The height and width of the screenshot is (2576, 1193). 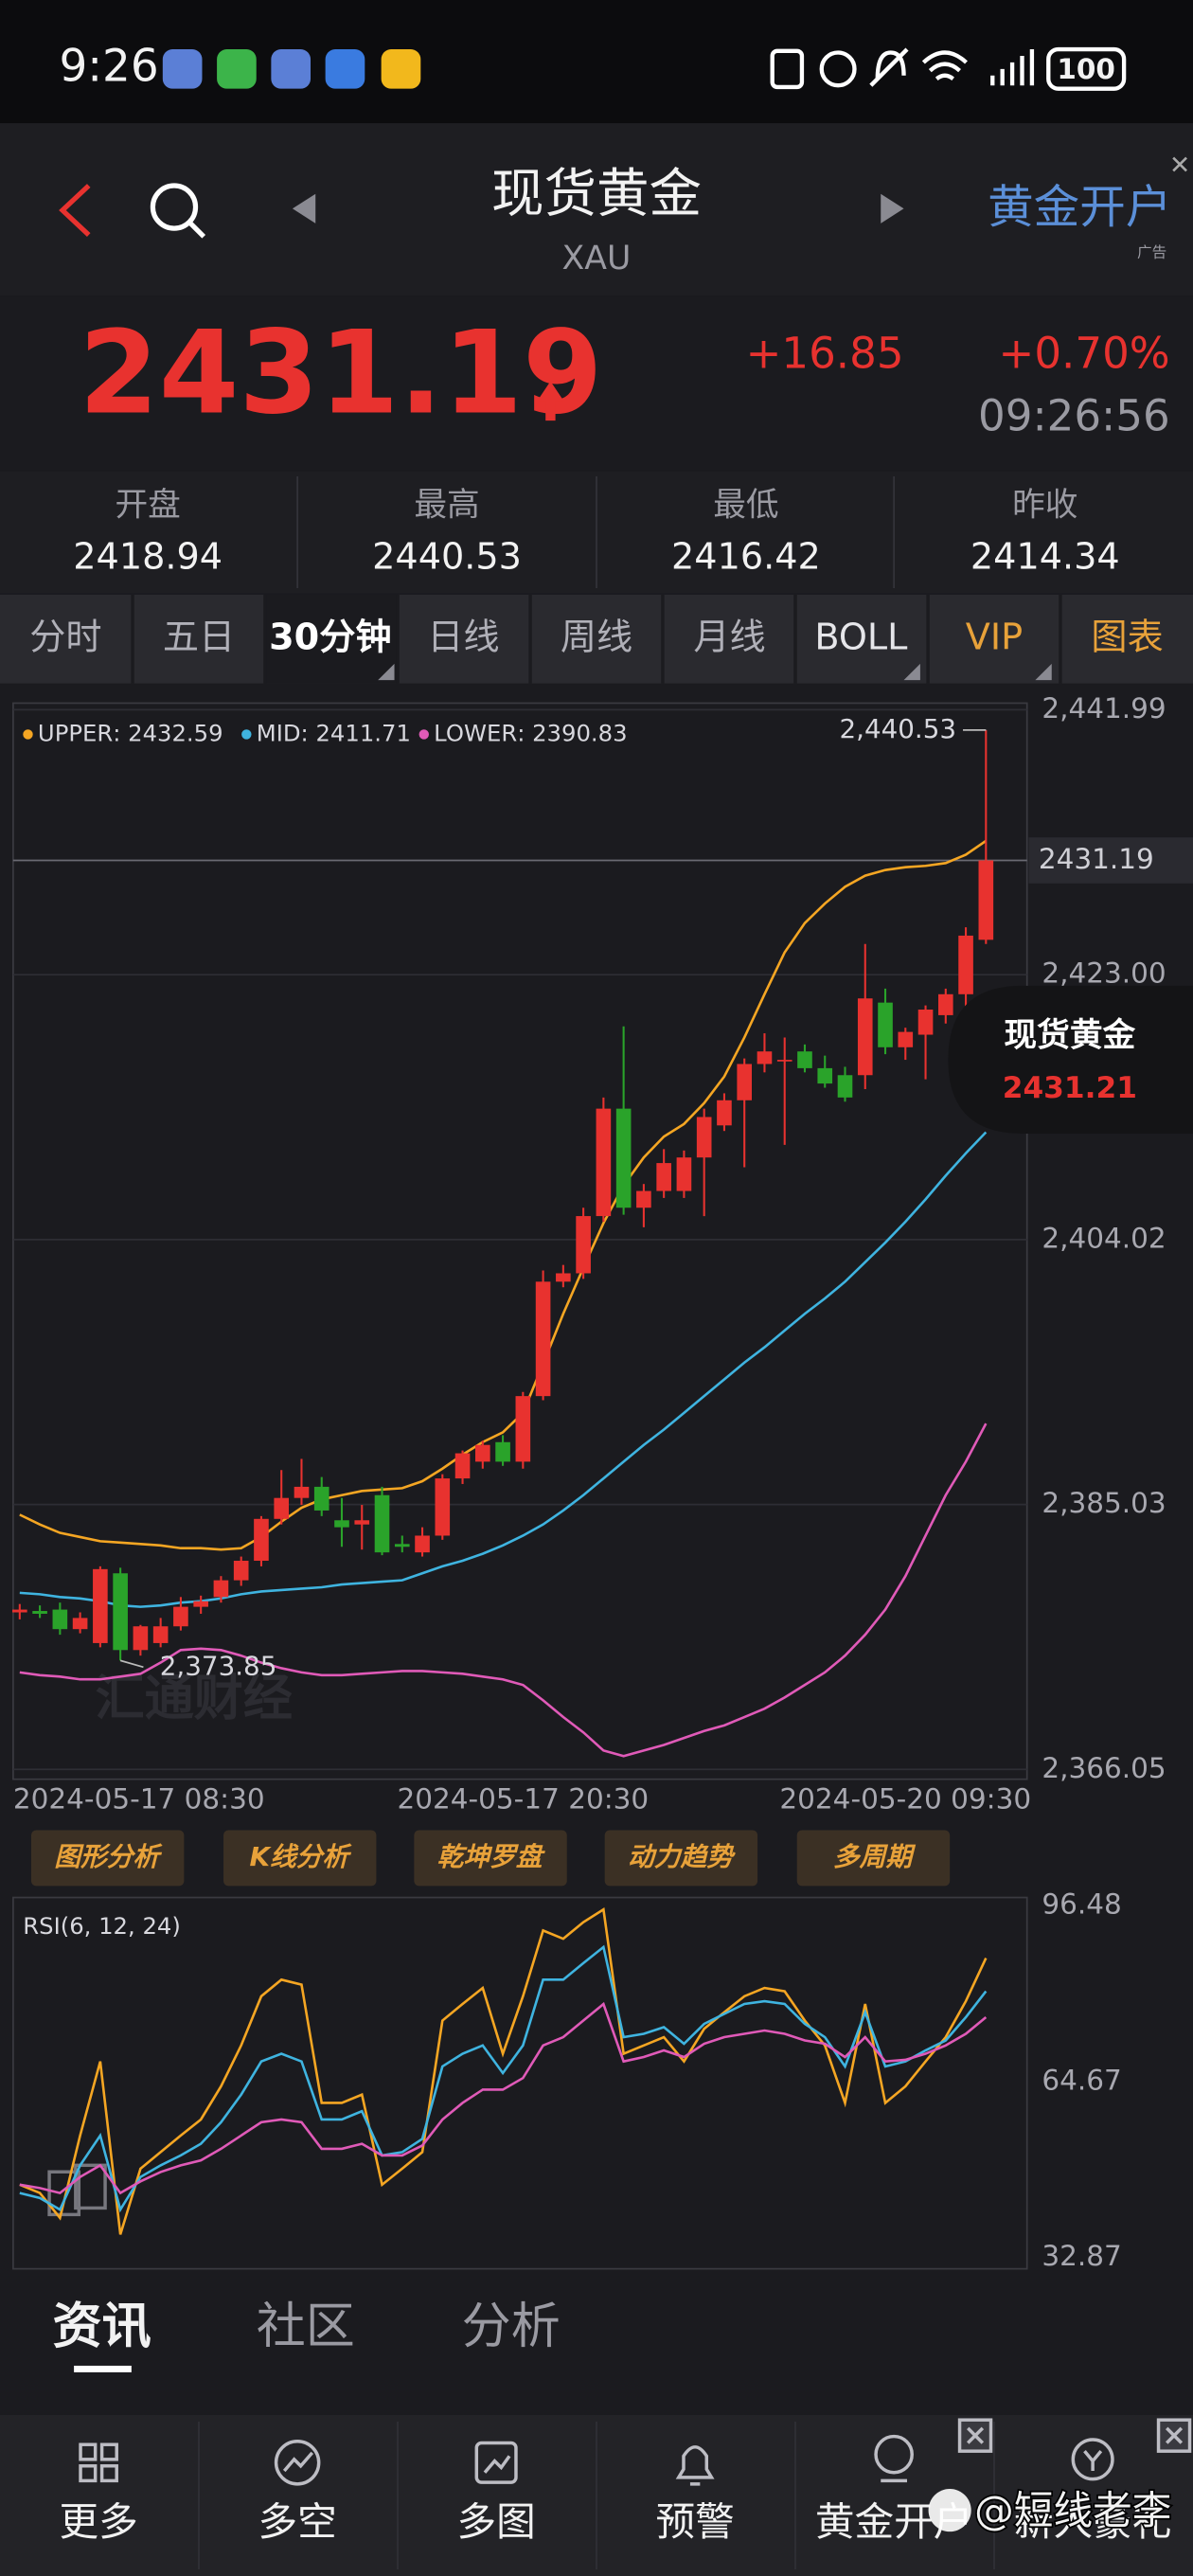 What do you see at coordinates (825, 353) in the screenshot?
I see `change: +16.85` at bounding box center [825, 353].